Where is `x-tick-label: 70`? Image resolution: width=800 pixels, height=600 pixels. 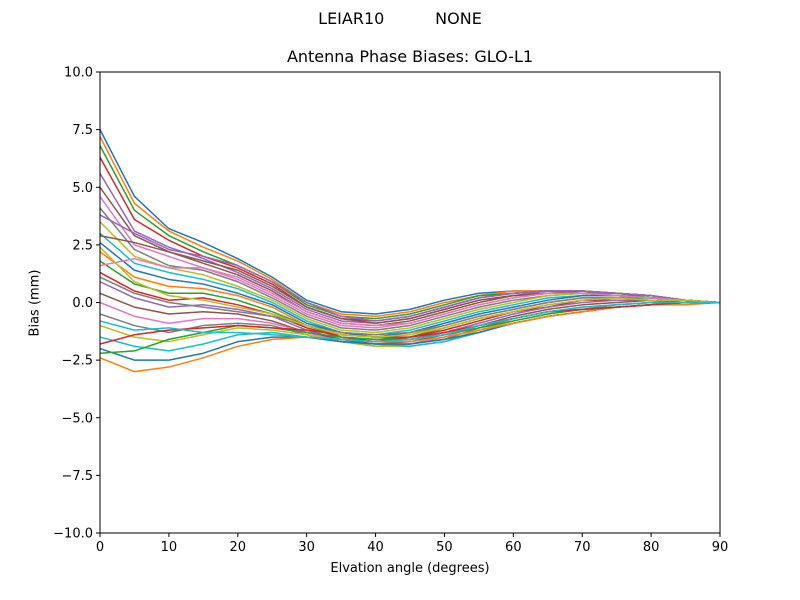
x-tick-label: 70 is located at coordinates (582, 547).